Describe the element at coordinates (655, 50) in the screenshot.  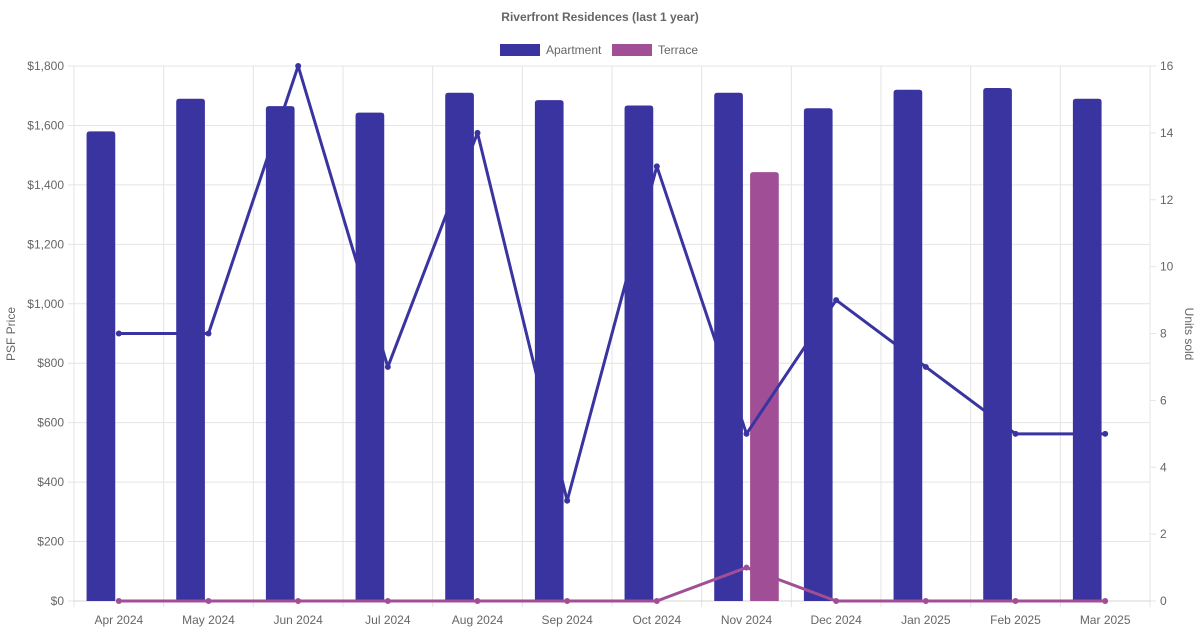
I see `legend-item-terrace: Terrace` at that location.